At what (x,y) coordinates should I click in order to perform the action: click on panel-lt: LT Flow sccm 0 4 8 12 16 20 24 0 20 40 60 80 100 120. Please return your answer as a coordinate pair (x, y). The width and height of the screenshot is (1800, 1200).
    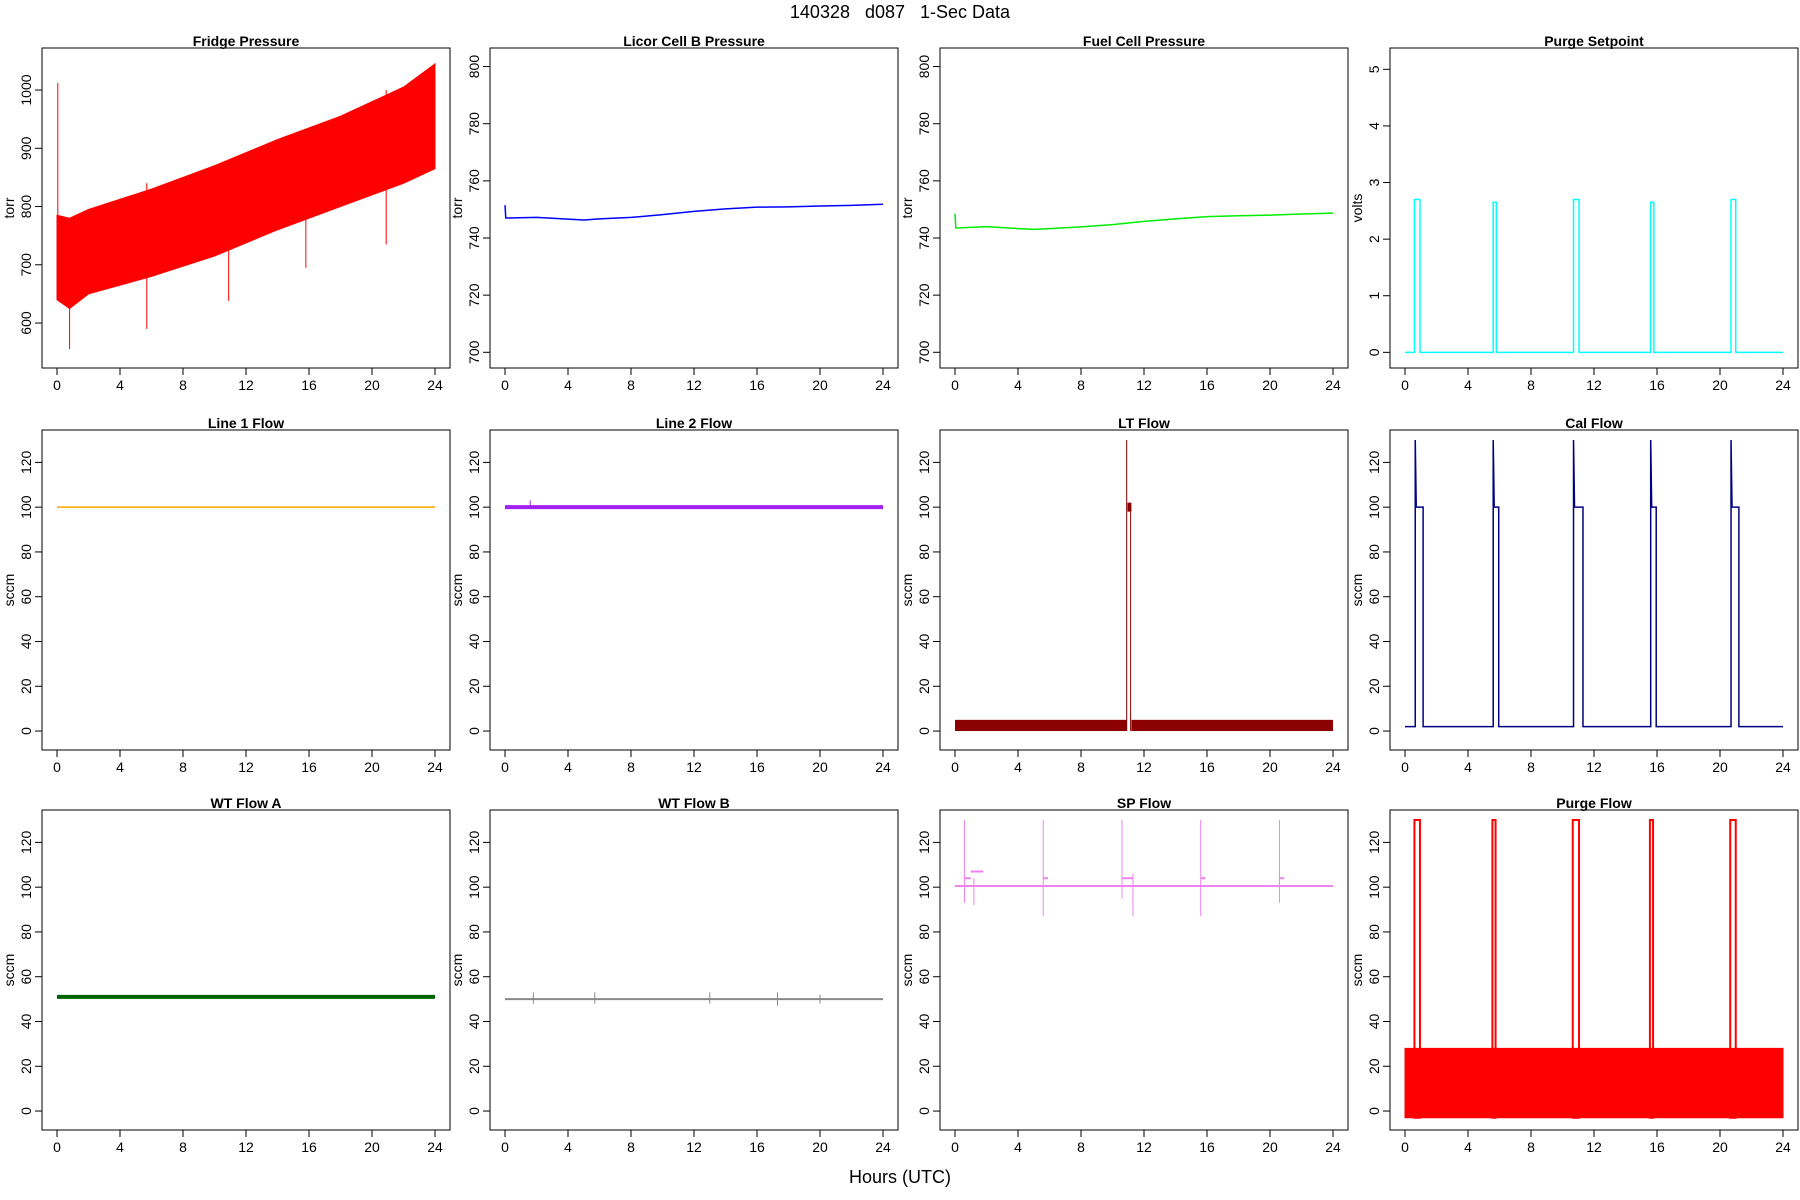
    Looking at the image, I should click on (1124, 595).